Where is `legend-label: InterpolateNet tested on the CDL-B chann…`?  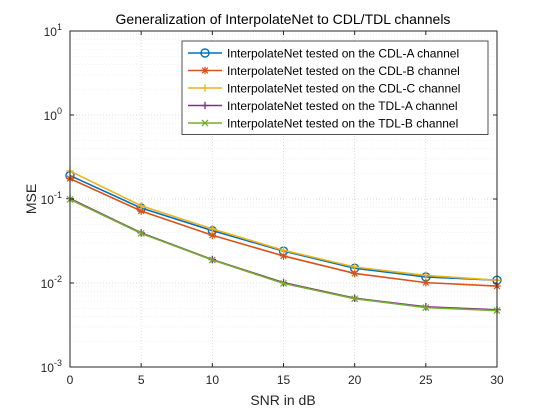 legend-label: InterpolateNet tested on the CDL-B chann… is located at coordinates (343, 71).